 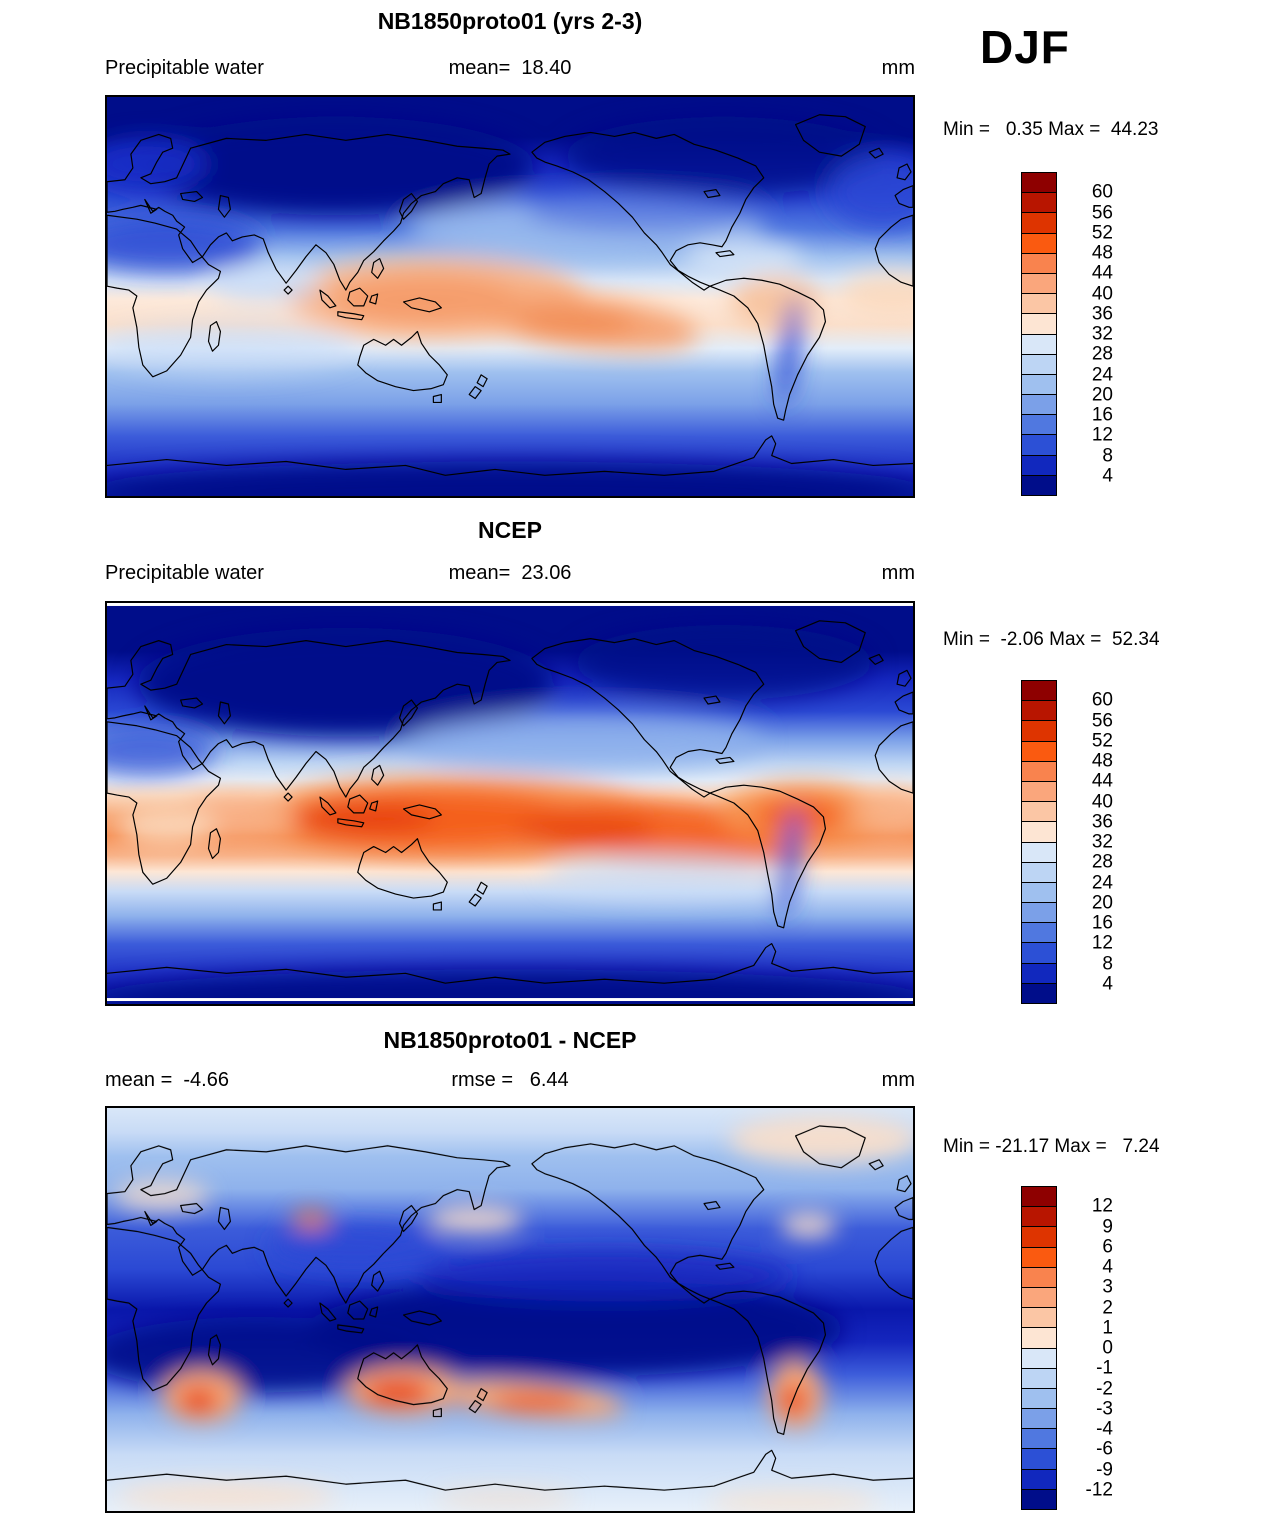 What do you see at coordinates (1102, 354) in the screenshot?
I see `colorbar-tick: 28` at bounding box center [1102, 354].